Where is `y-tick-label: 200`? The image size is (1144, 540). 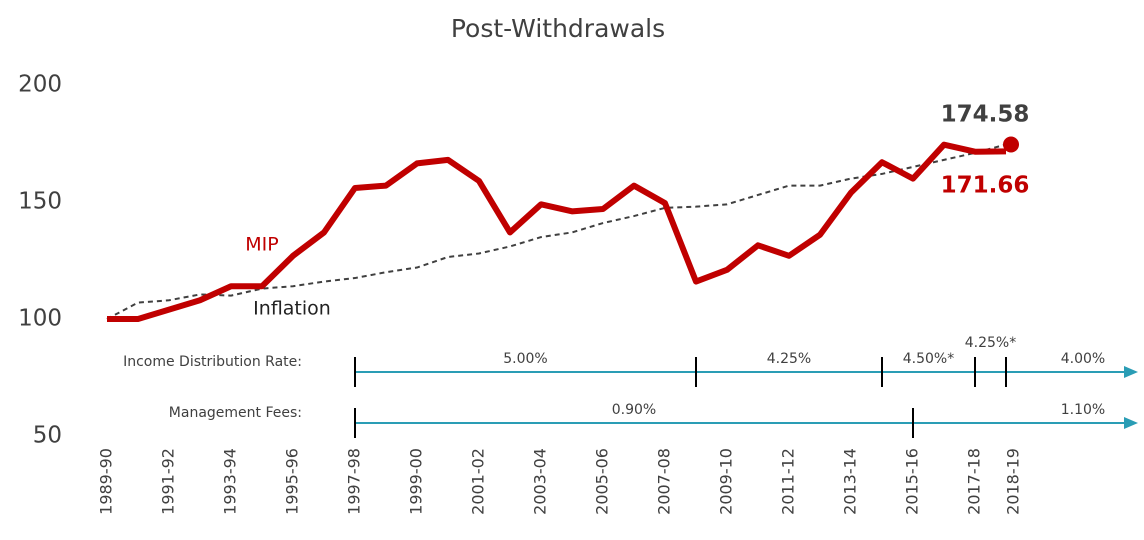
y-tick-label: 200 is located at coordinates (40, 85).